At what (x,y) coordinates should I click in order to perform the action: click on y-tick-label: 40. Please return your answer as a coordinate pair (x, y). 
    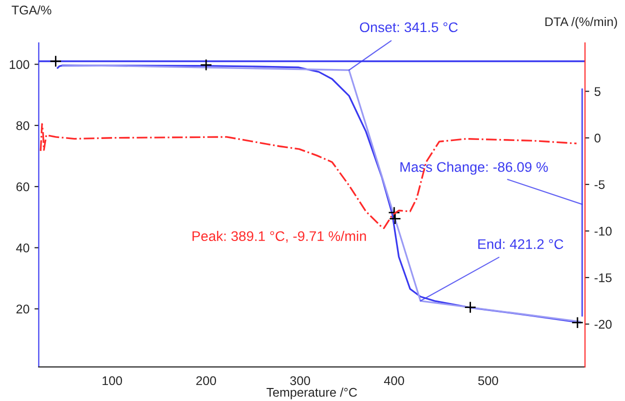
    Looking at the image, I should click on (23, 248).